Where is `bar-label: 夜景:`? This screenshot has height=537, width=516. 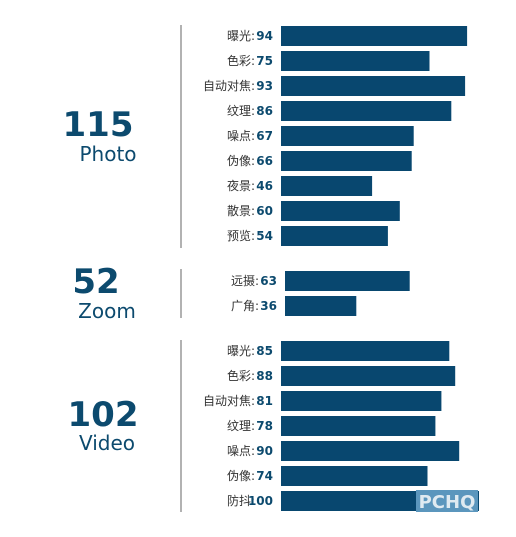 bar-label: 夜景: is located at coordinates (241, 185).